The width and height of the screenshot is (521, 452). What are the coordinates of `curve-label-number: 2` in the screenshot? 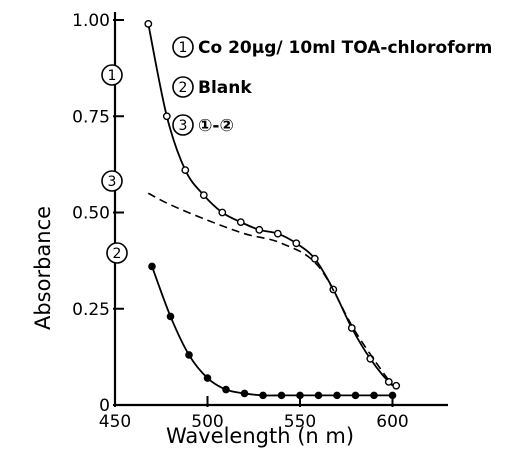 It's located at (117, 254).